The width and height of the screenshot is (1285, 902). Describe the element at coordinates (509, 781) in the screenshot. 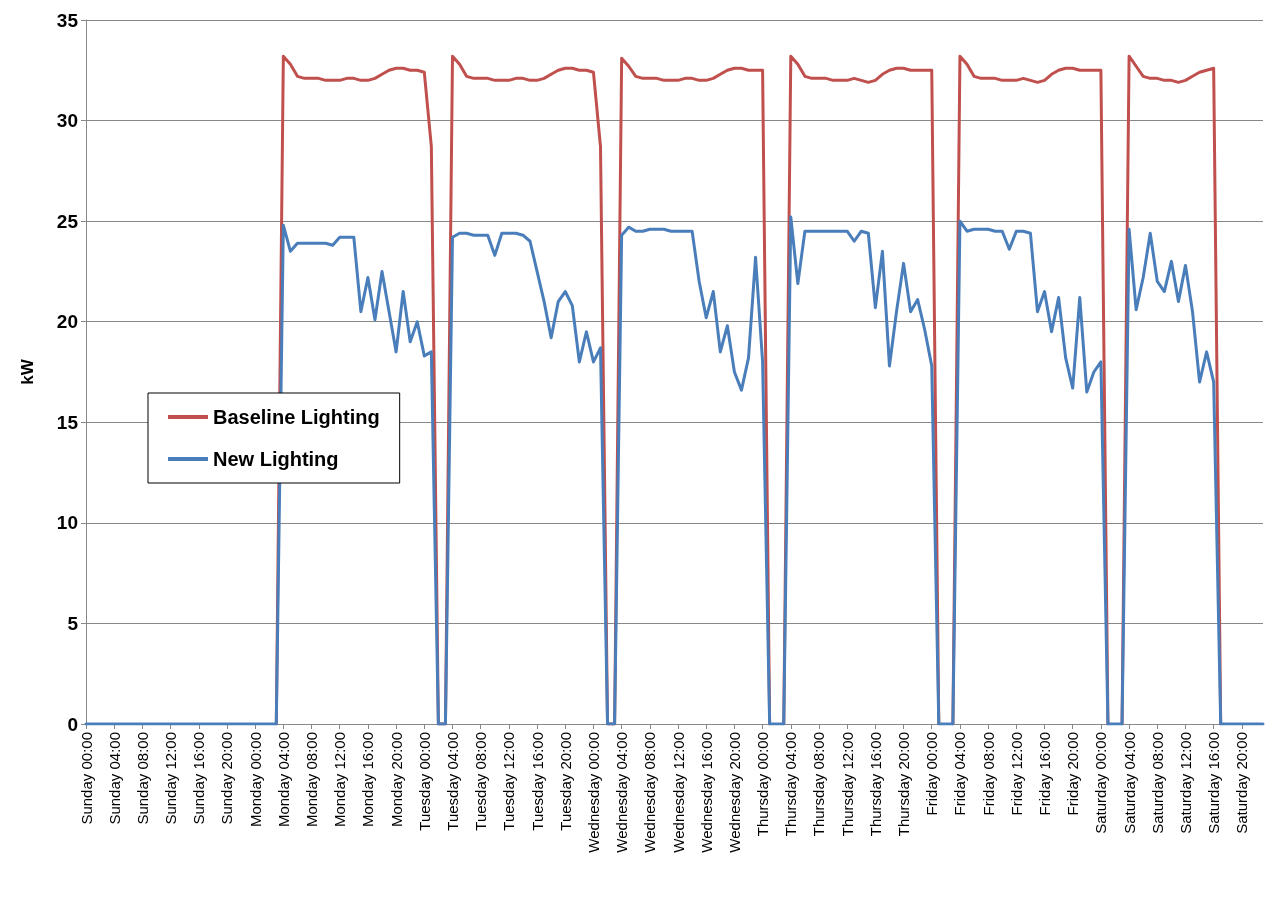

I see `x-tick-label: Tuesday 12:00` at that location.